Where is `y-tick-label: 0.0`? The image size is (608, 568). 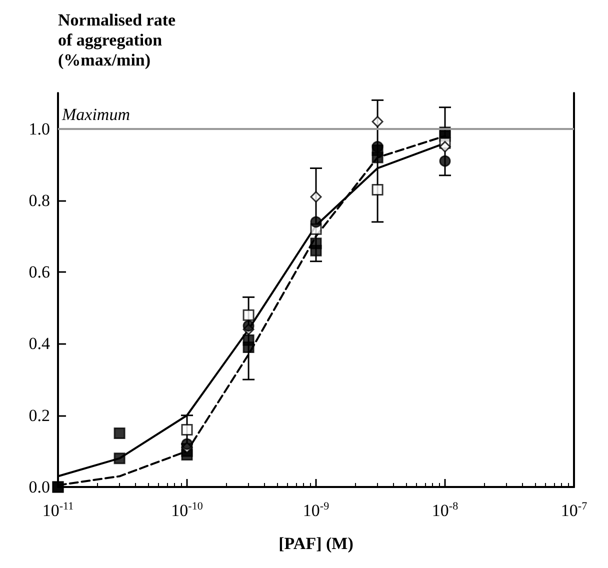
y-tick-label: 0.0 is located at coordinates (39, 487).